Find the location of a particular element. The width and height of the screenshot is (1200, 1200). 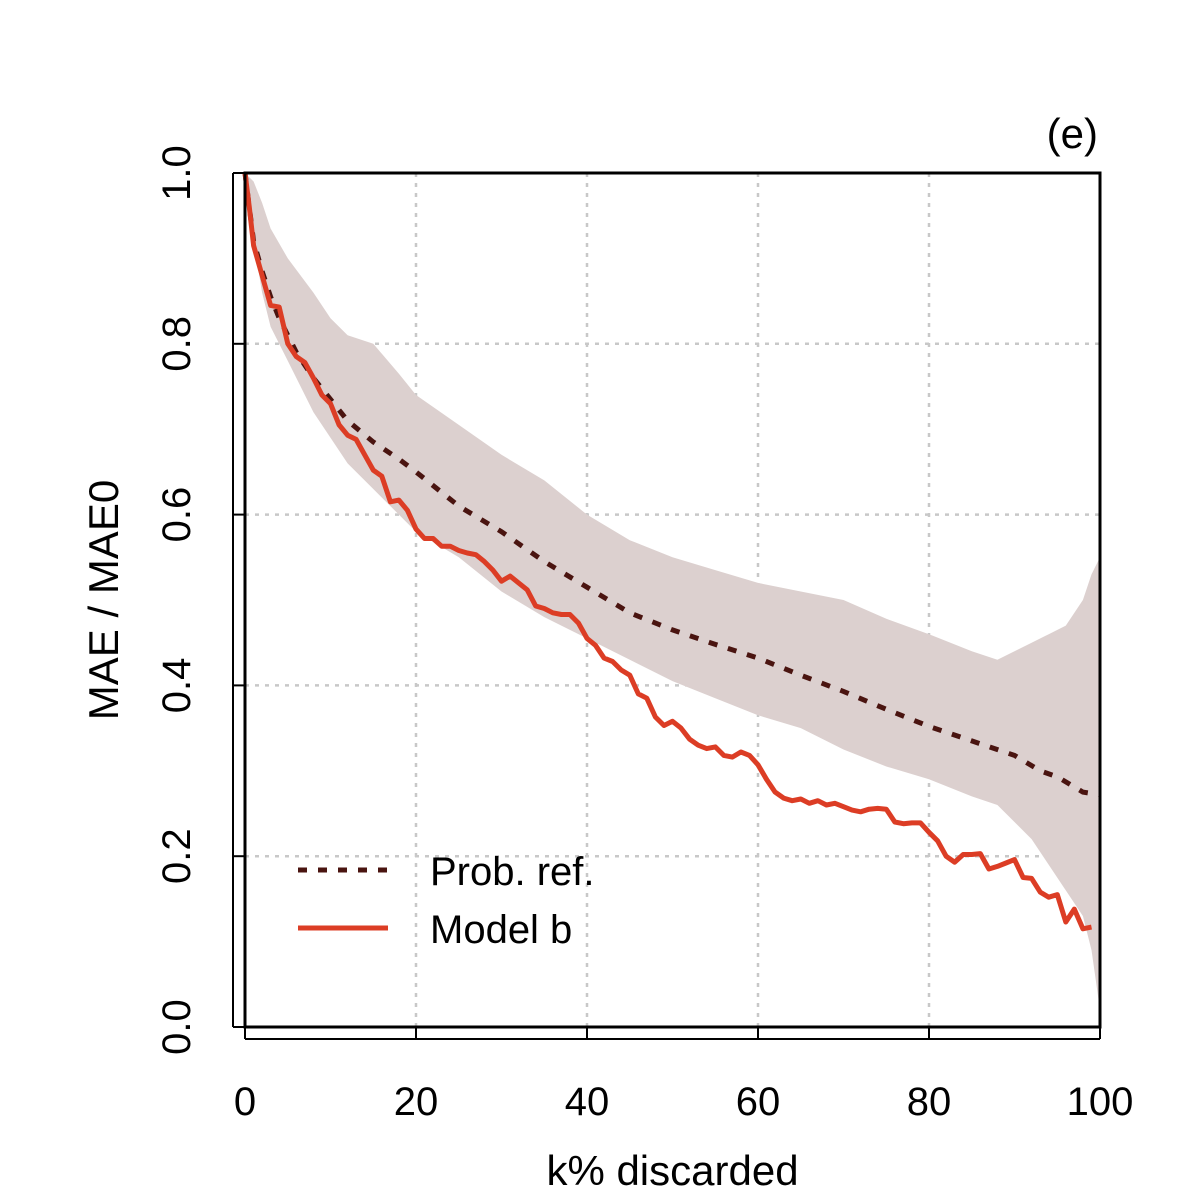

y-tick-label: 0.4 is located at coordinates (177, 686).